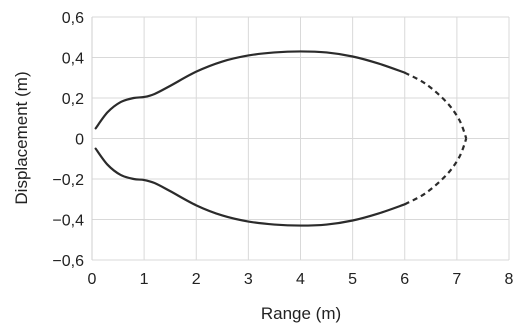 The width and height of the screenshot is (513, 329). Describe the element at coordinates (79, 140) in the screenshot. I see `y-tick-label: 0` at that location.